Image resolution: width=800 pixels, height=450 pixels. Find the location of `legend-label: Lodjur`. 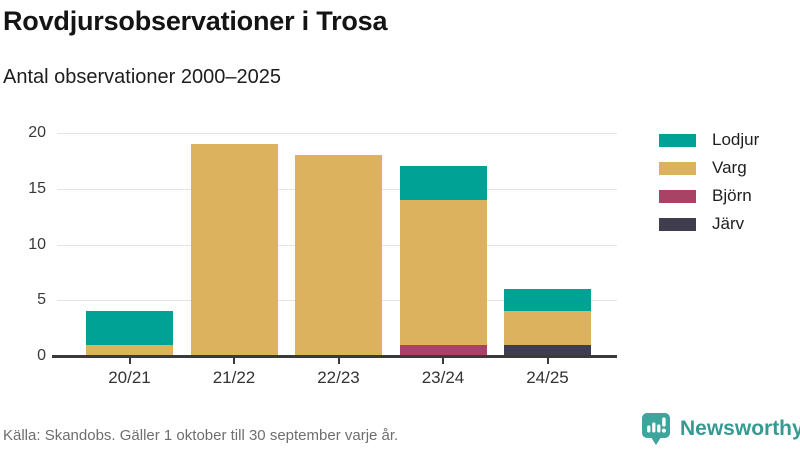

legend-label: Lodjur is located at coordinates (736, 139).